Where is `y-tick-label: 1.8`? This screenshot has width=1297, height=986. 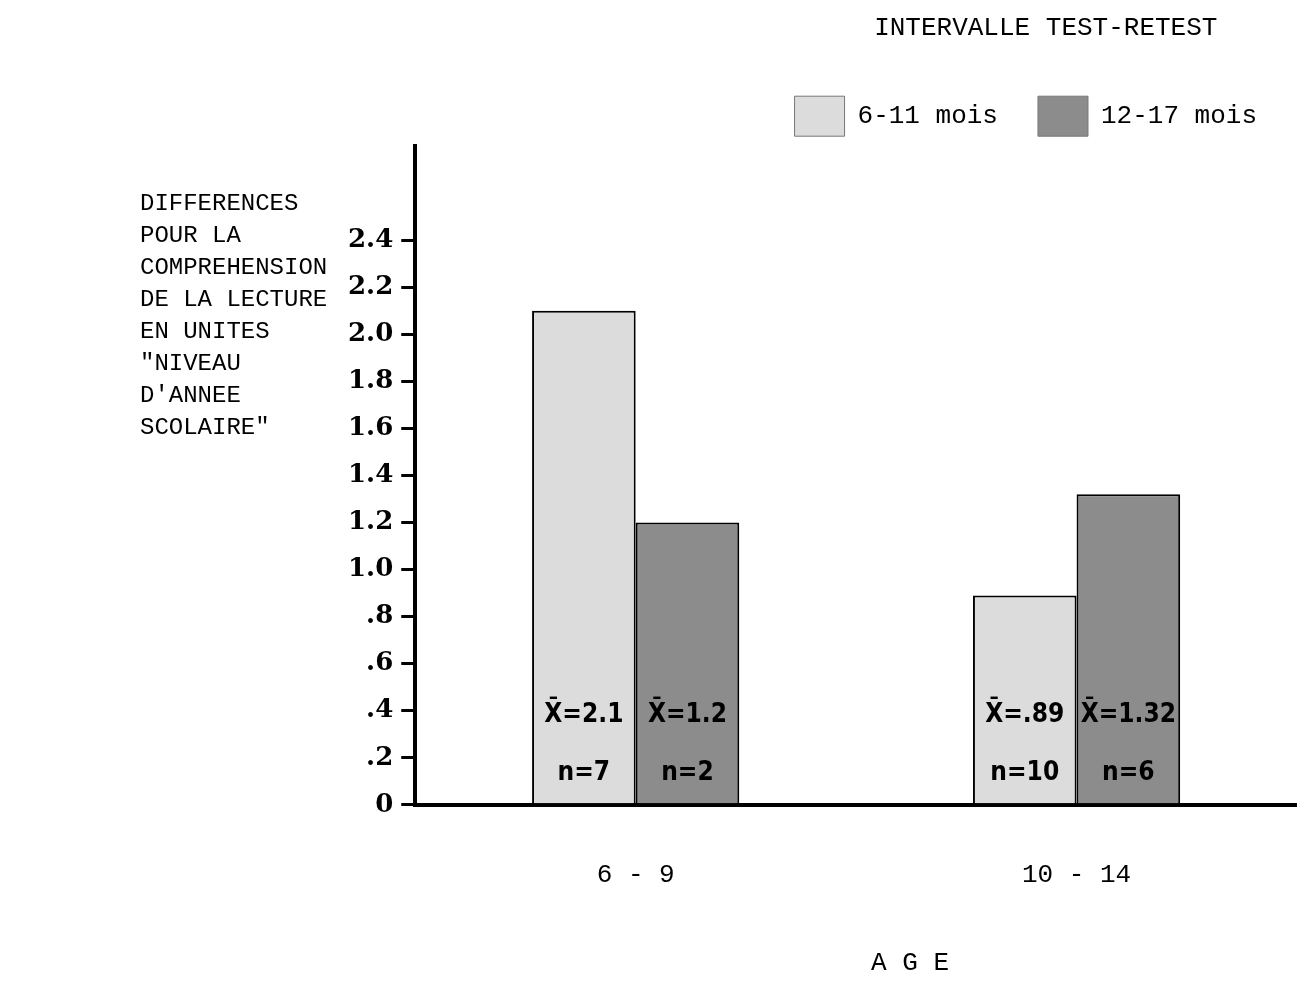 y-tick-label: 1.8 is located at coordinates (371, 379).